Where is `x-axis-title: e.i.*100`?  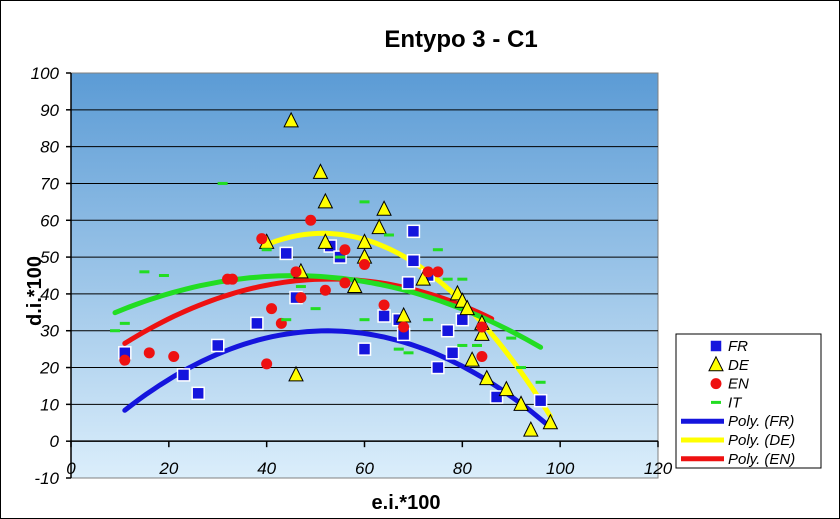 x-axis-title: e.i.*100 is located at coordinates (406, 503).